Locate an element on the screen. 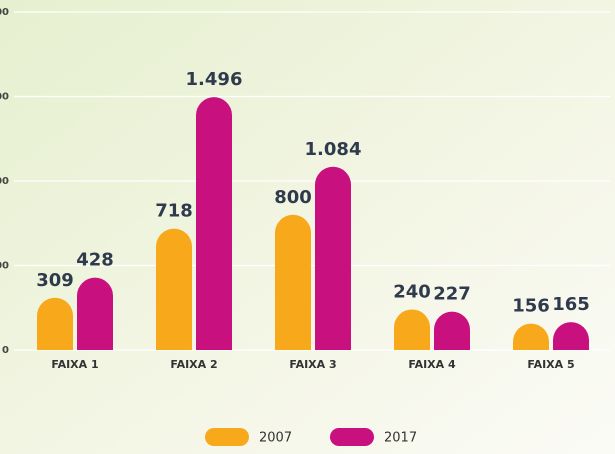  value-label: 1.084 is located at coordinates (333, 149).